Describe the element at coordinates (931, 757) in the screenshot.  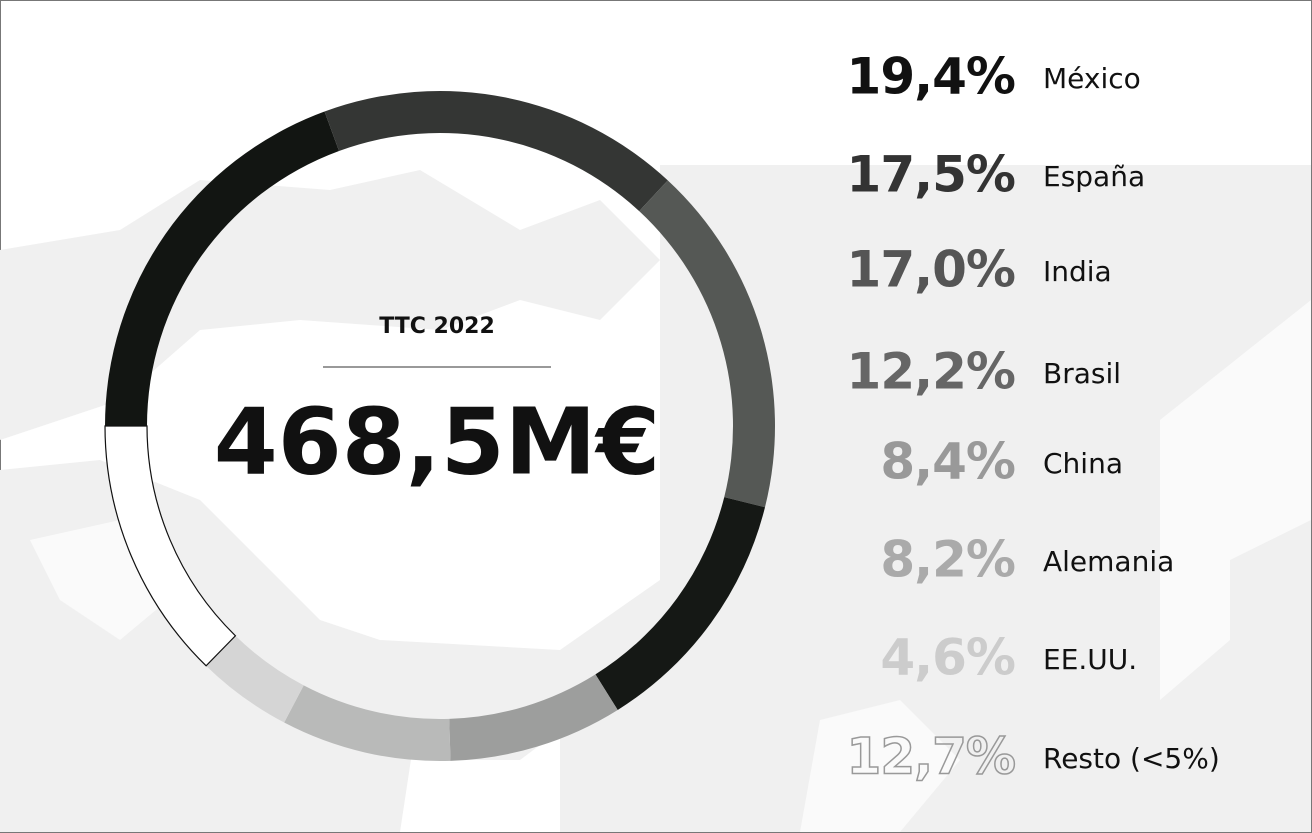
I see `value-label: 12,7%` at that location.